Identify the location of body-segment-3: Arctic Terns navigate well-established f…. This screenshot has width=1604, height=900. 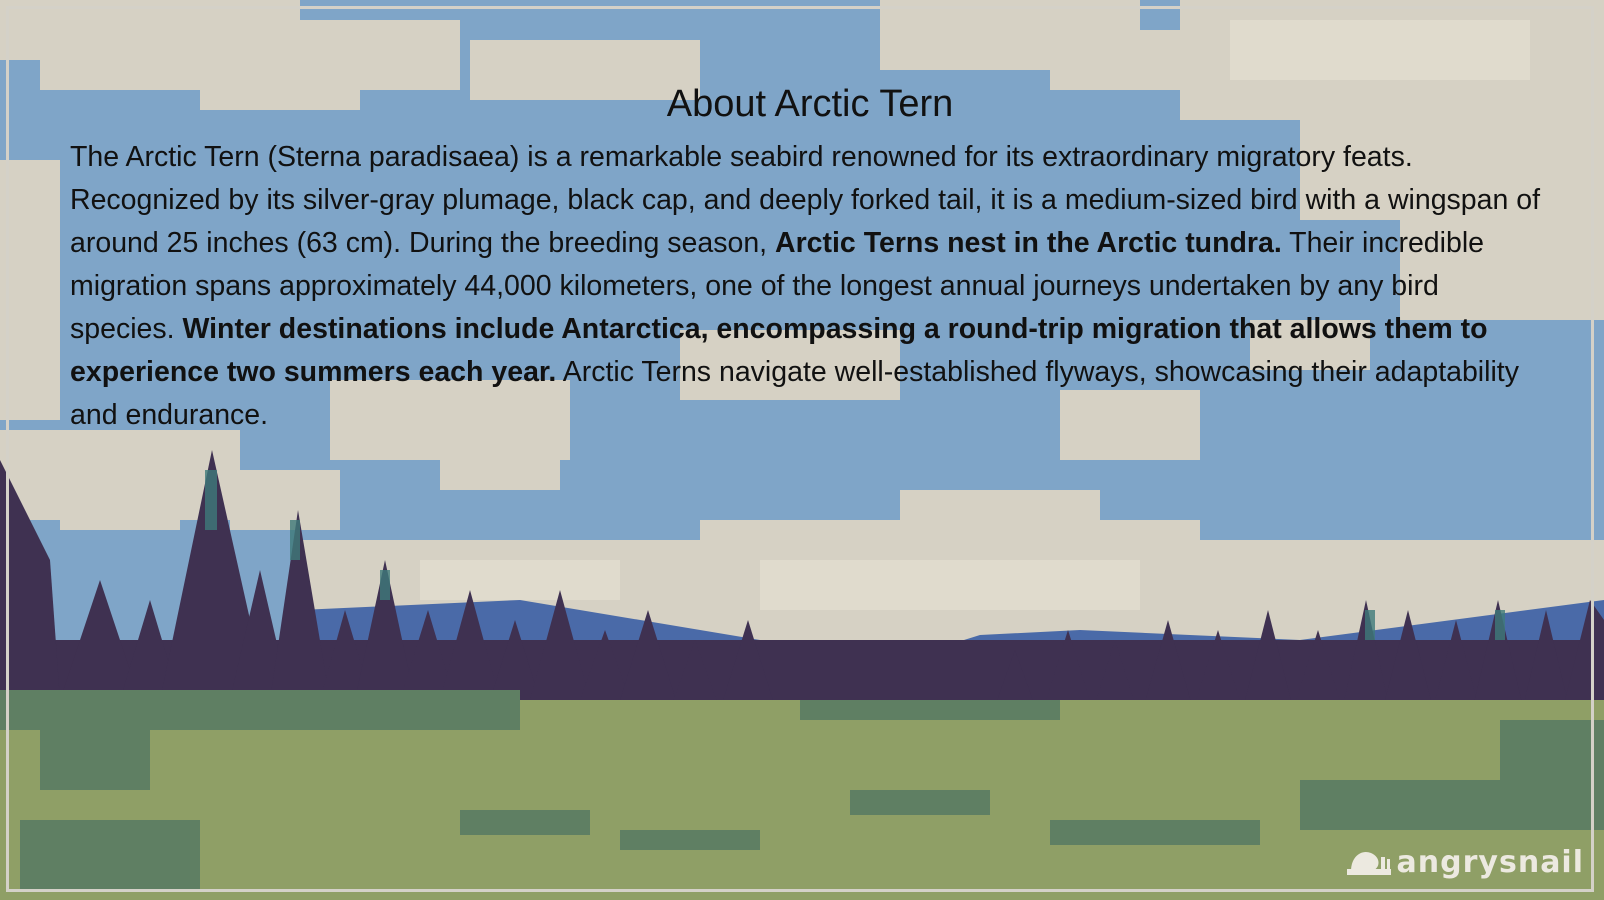
(794, 393).